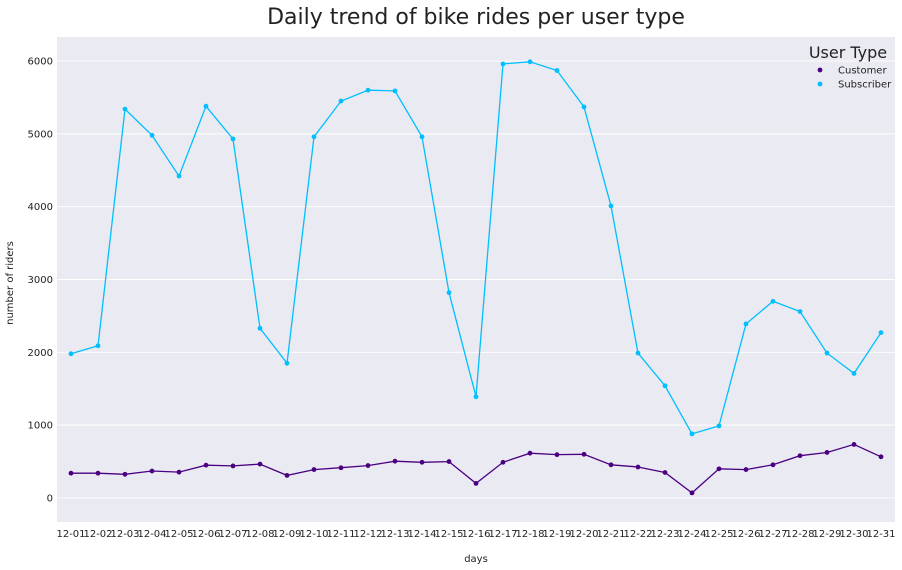 This screenshot has width=902, height=570. Describe the element at coordinates (259, 534) in the screenshot. I see `x-tick-label: 12-08` at that location.